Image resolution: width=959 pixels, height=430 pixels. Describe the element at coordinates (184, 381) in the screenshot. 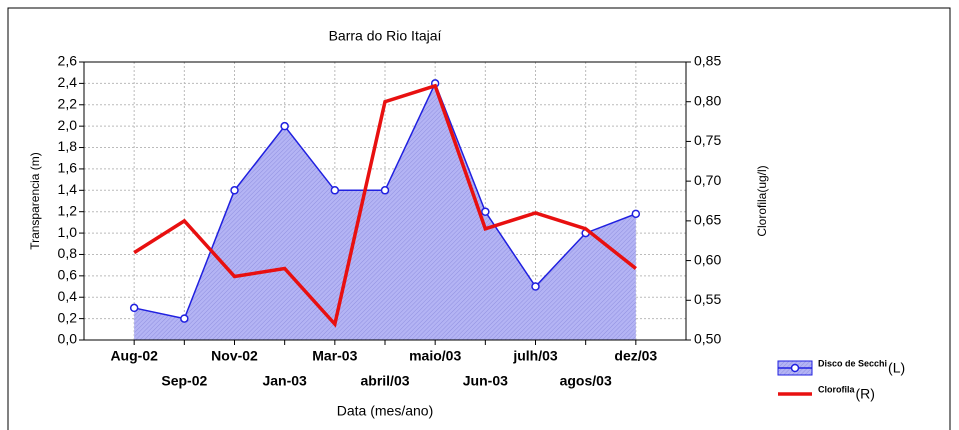

I see `x-tick-label: Sep-02` at that location.